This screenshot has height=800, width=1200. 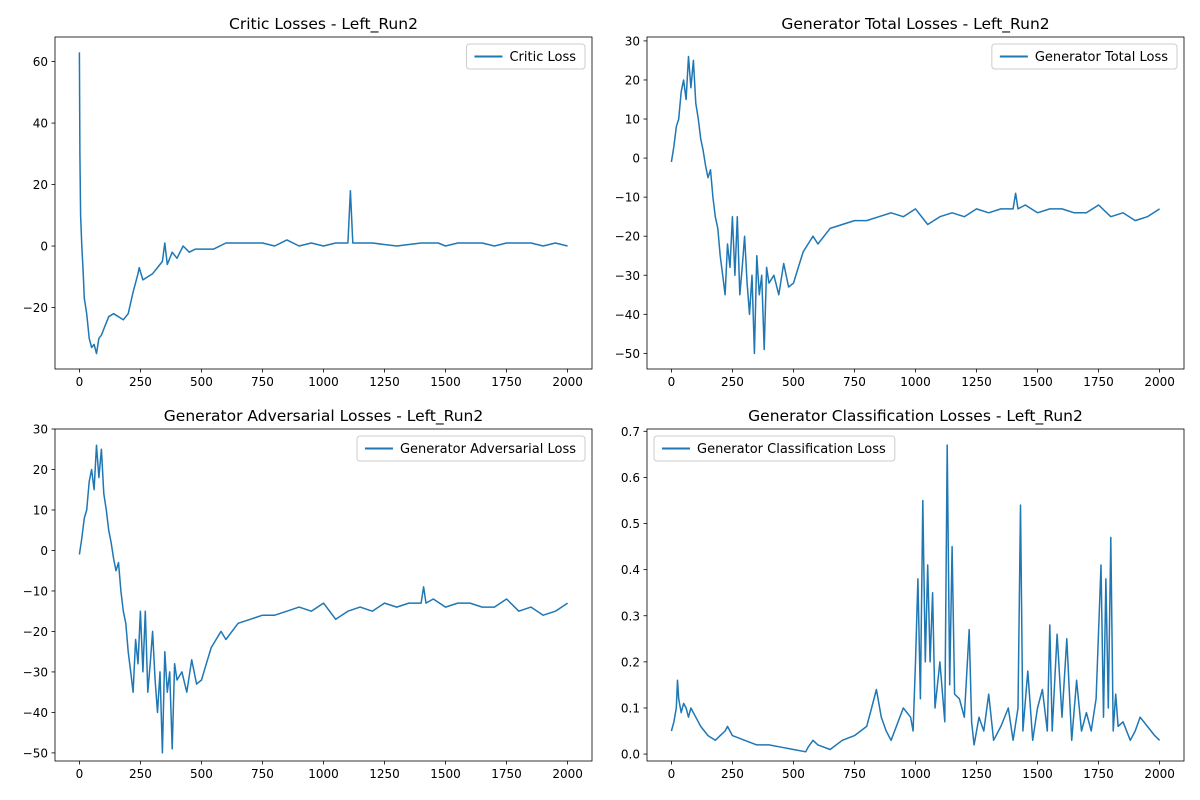 What do you see at coordinates (630, 755) in the screenshot?
I see `y-tick-label: 0.0` at bounding box center [630, 755].